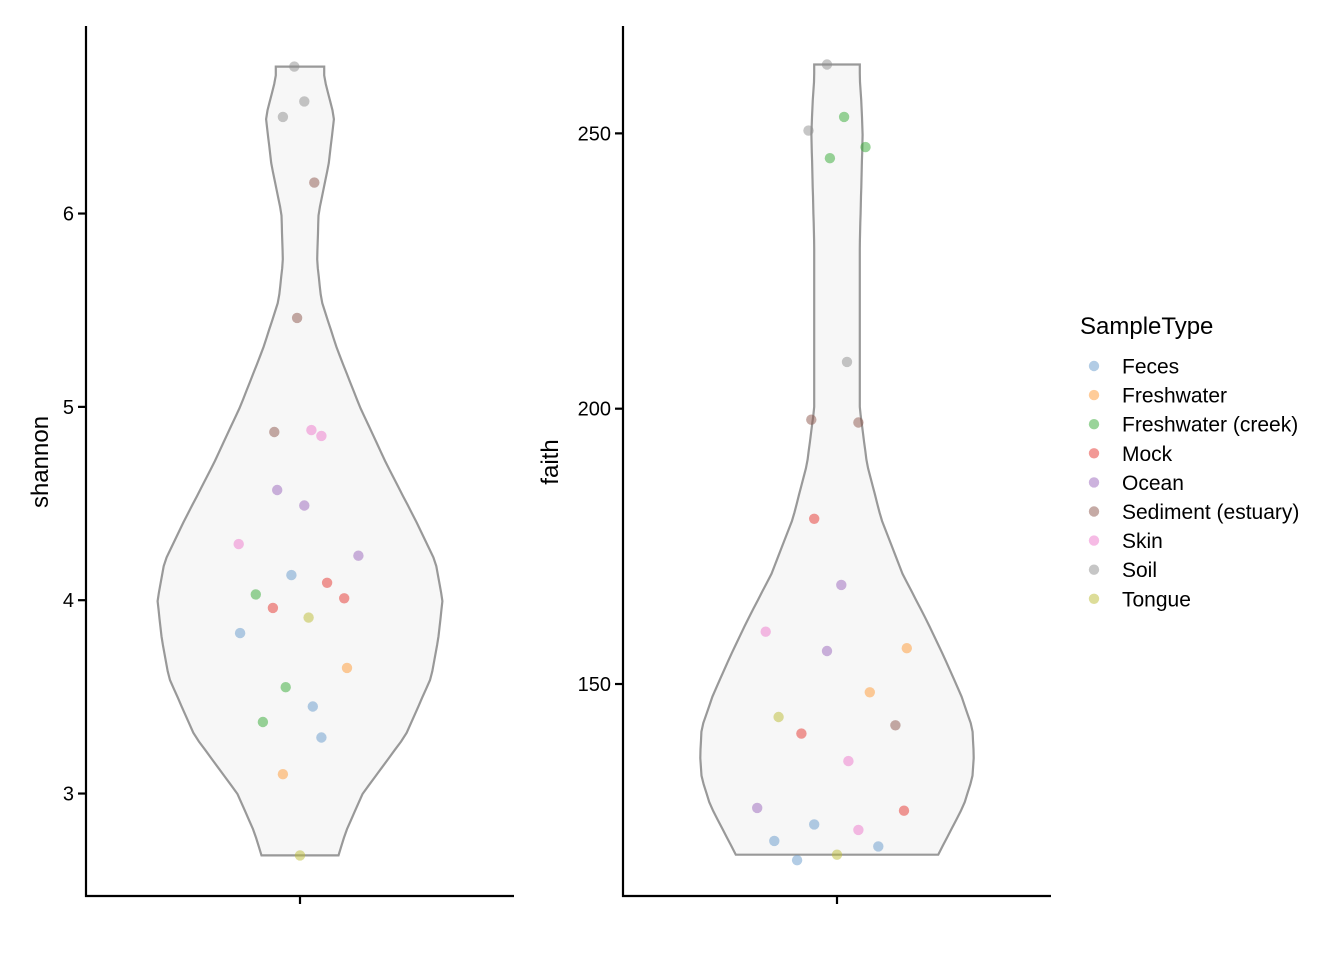  Describe the element at coordinates (1210, 425) in the screenshot. I see `legend-label: Freshwater (creek)` at that location.